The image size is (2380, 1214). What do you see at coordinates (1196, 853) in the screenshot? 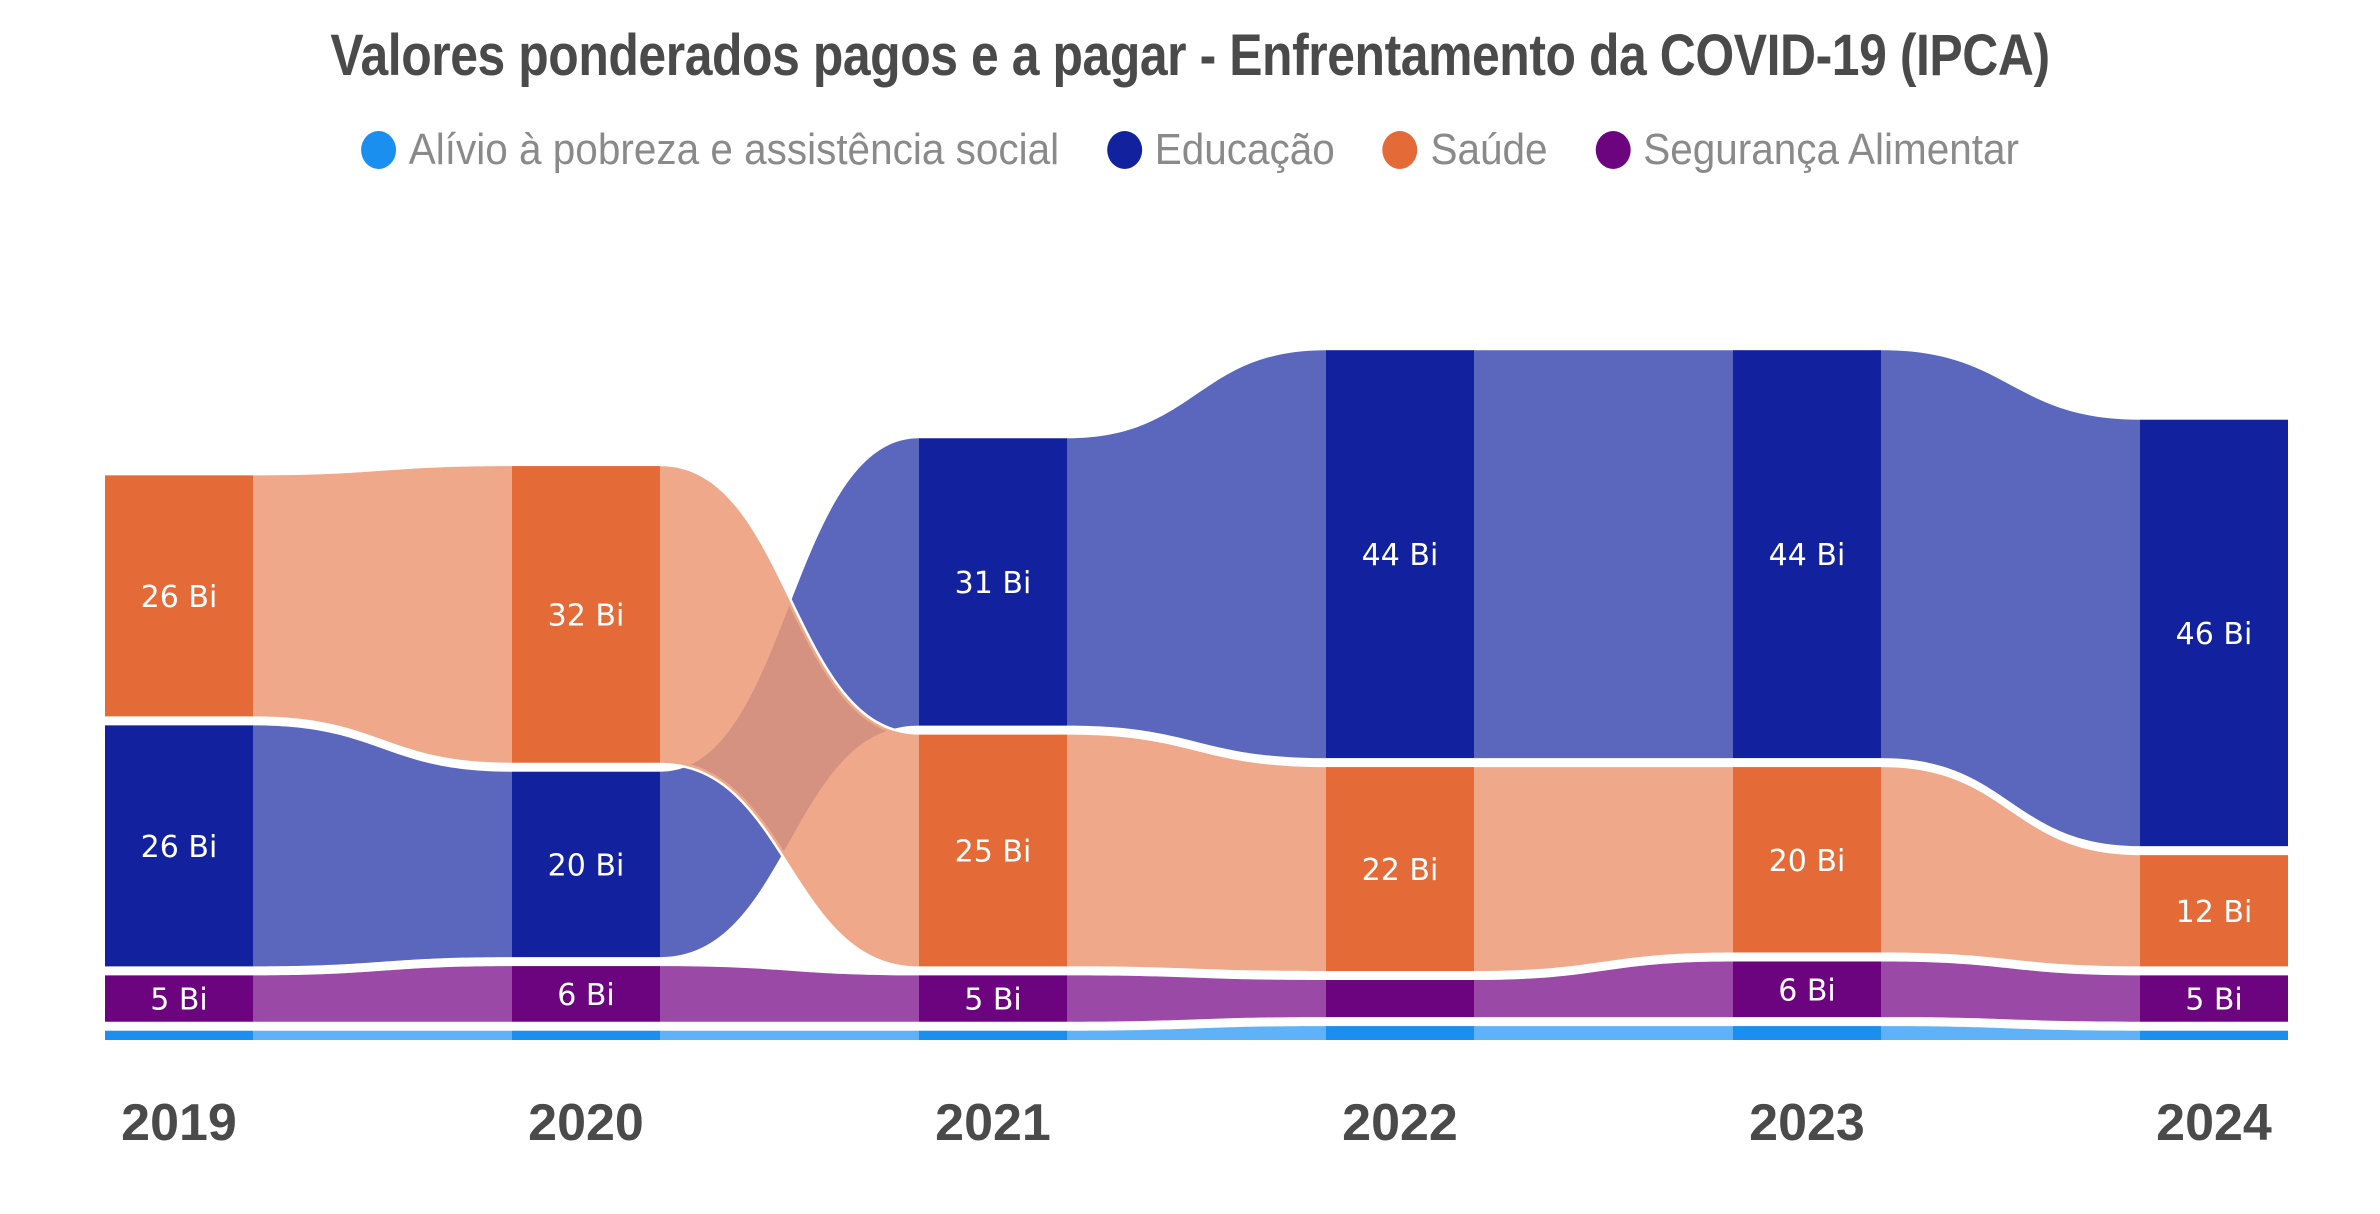
I see `ribbon-saude-2021-2022` at bounding box center [1196, 853].